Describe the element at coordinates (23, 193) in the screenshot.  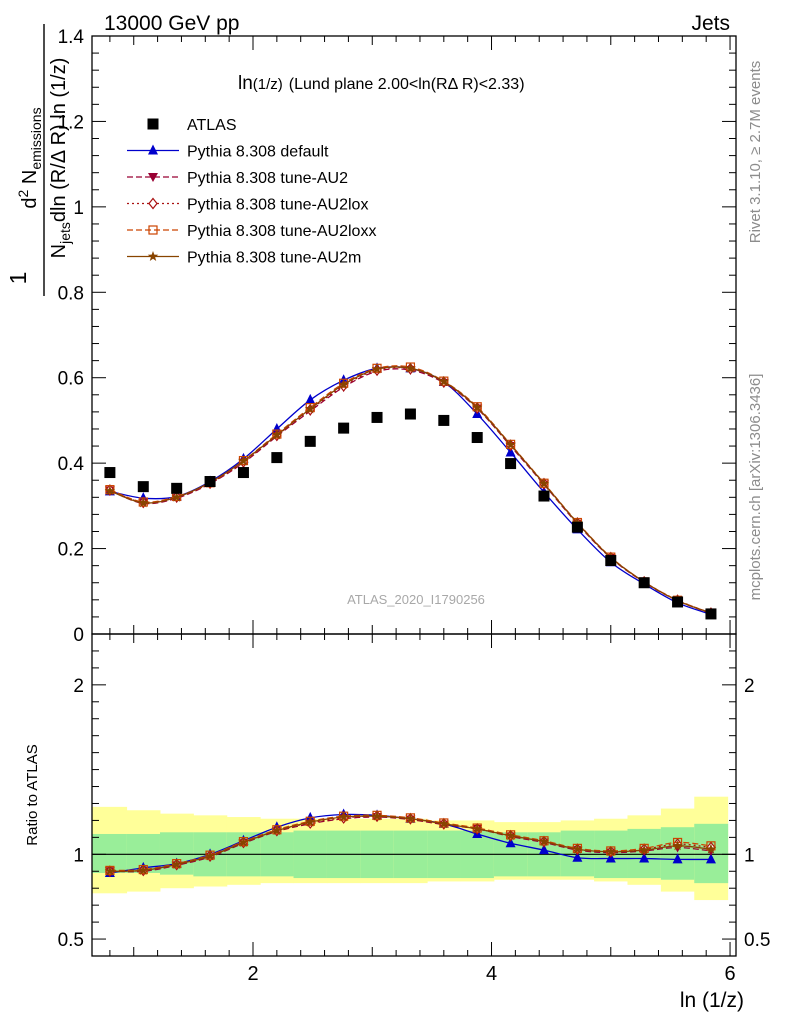
I see `ylabel-numerator-sup: 2` at that location.